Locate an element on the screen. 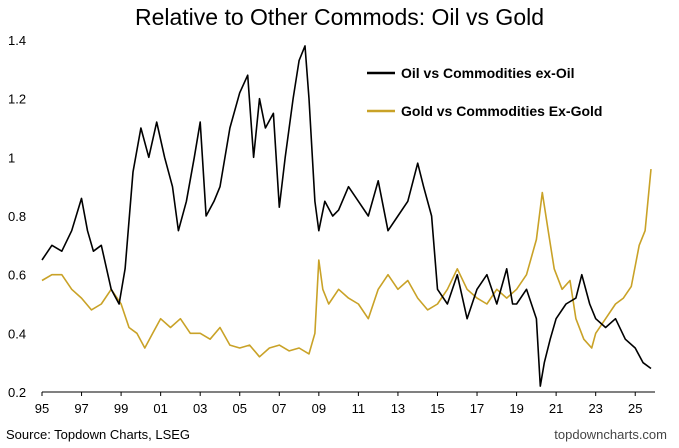 This screenshot has width=679, height=448. x-tick-label: 11 is located at coordinates (359, 408).